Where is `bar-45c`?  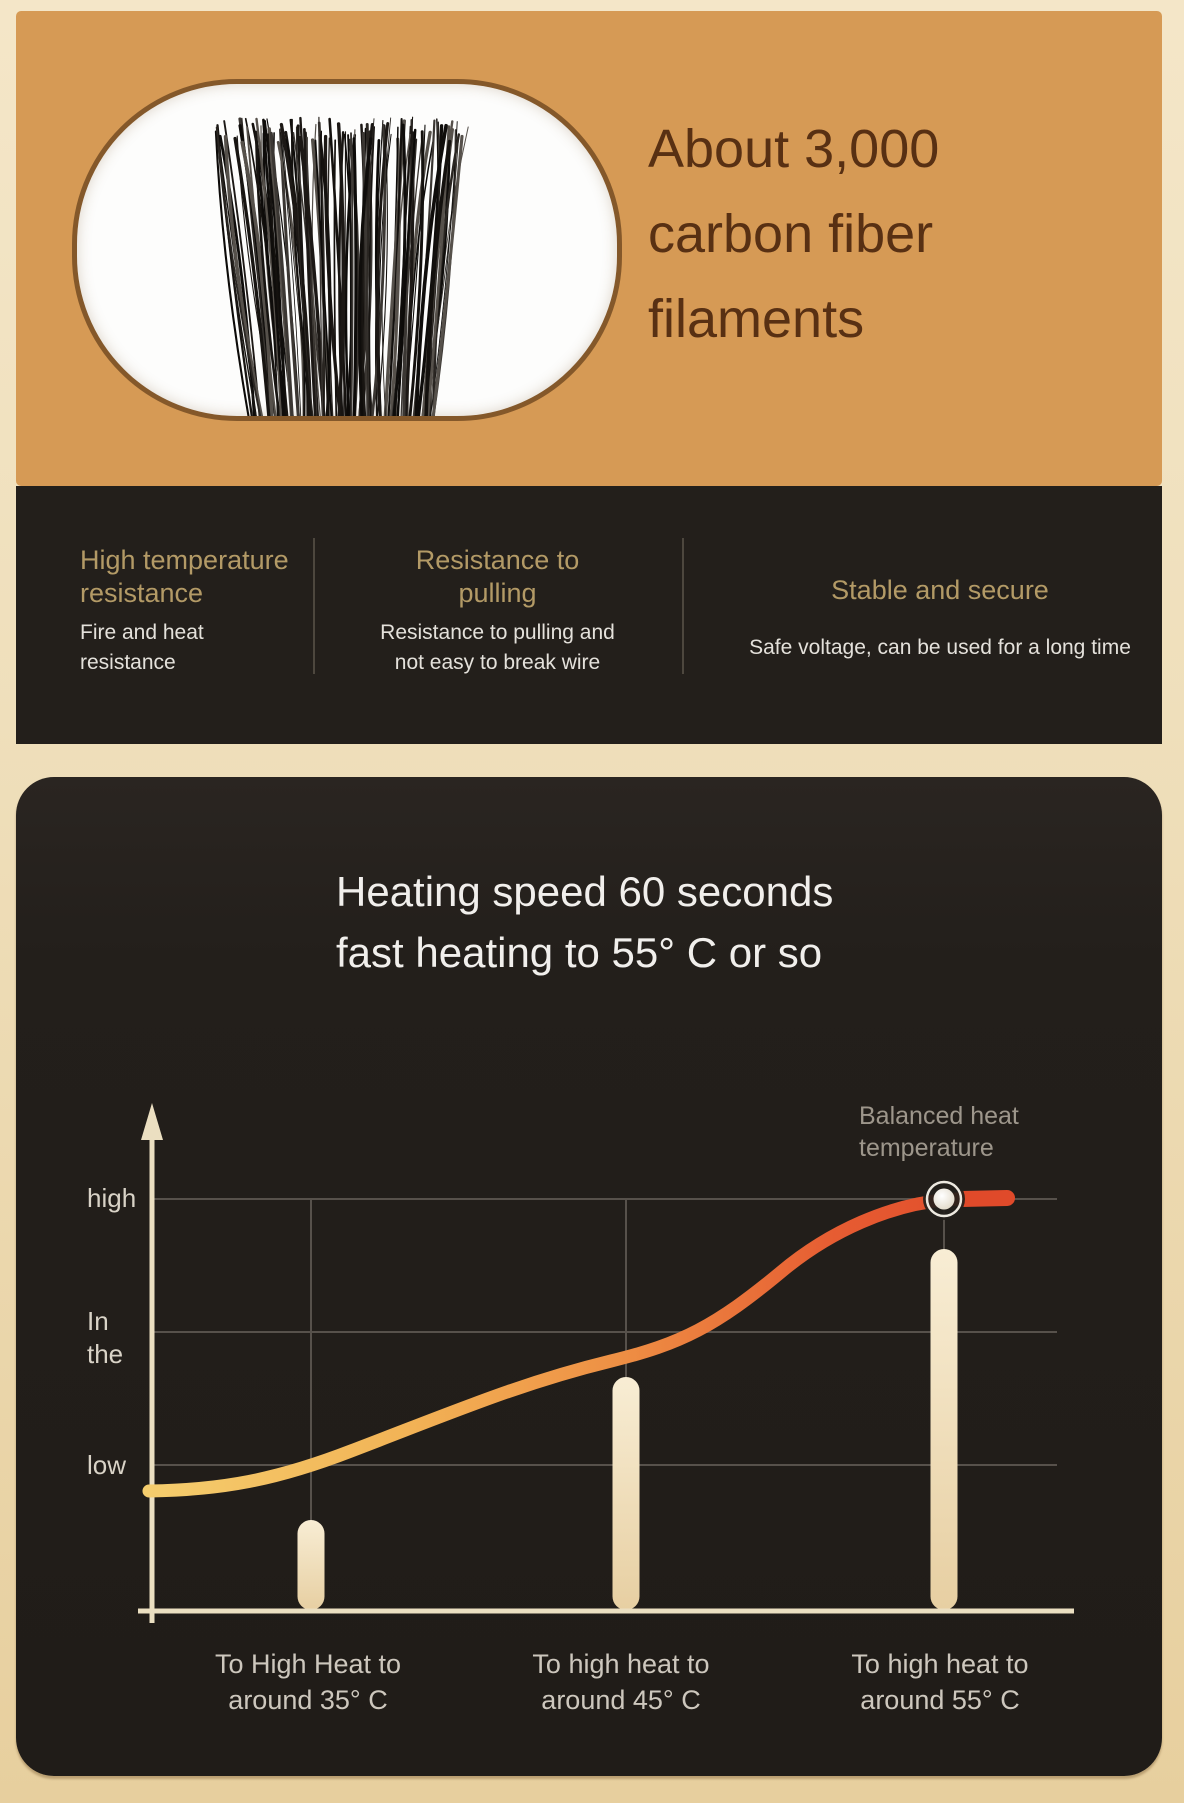 bar-45c is located at coordinates (626, 1493).